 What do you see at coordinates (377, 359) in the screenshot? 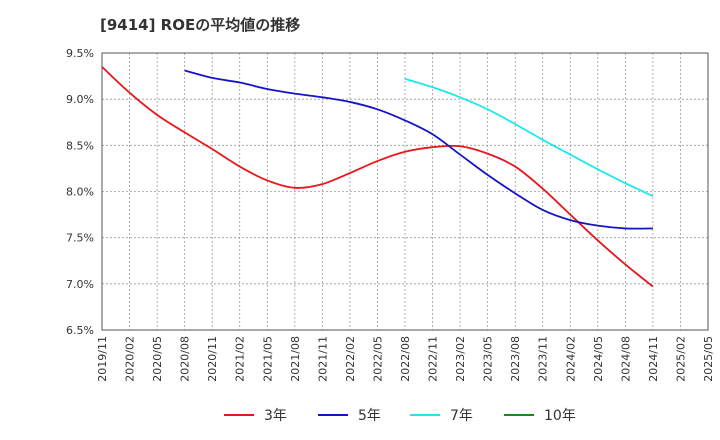
I see `x-tick-label: 2022/05` at bounding box center [377, 359].